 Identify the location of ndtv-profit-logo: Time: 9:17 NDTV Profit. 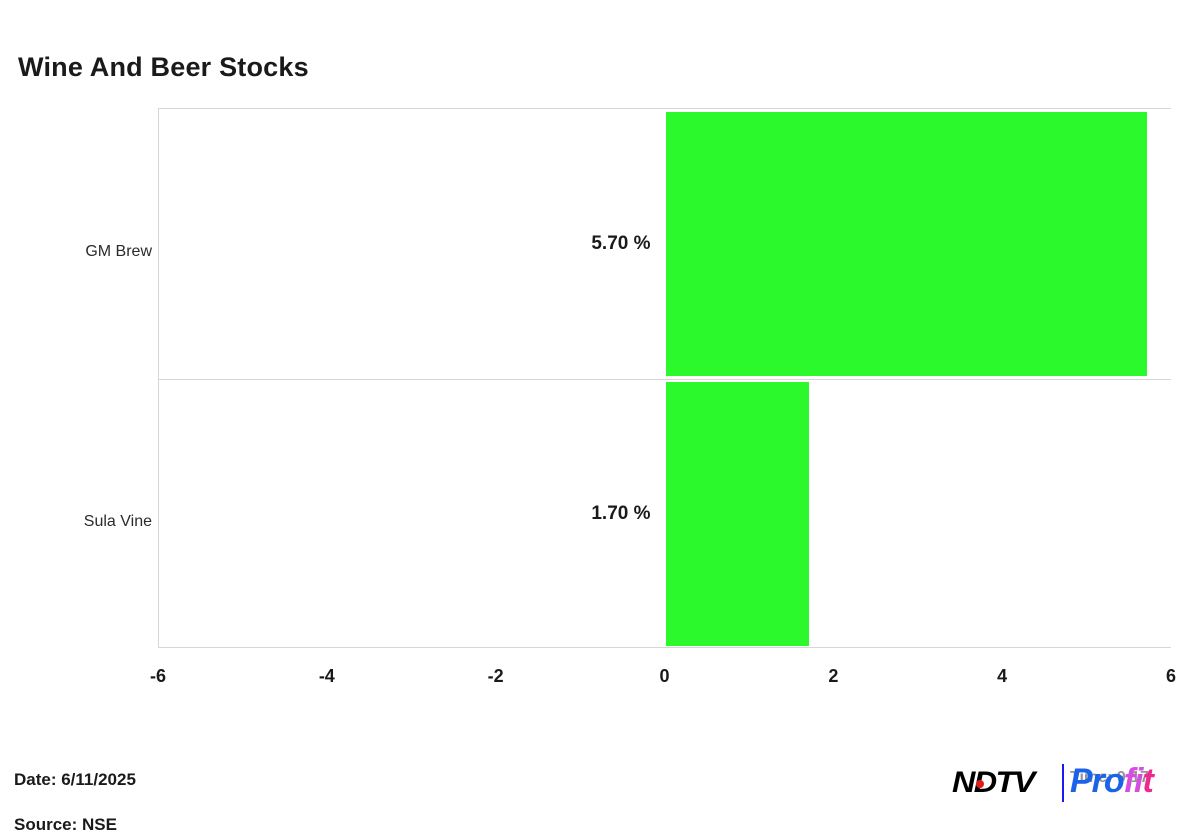
(1072, 785).